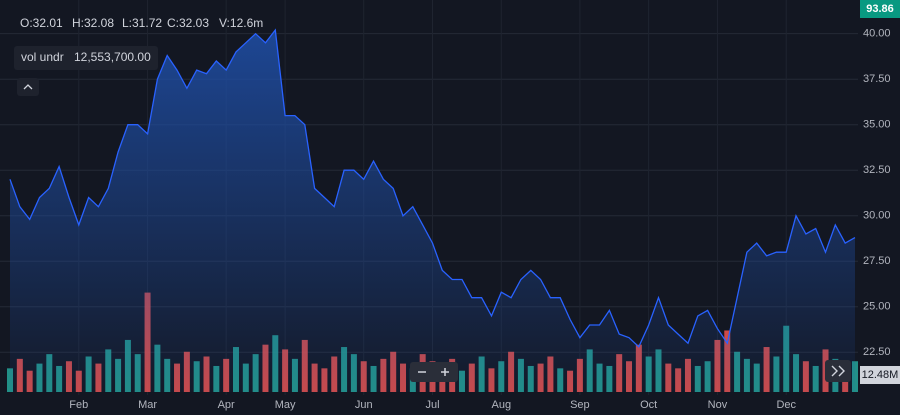 The image size is (900, 415). Describe the element at coordinates (580, 405) in the screenshot. I see `x-tick-label: Sep` at that location.